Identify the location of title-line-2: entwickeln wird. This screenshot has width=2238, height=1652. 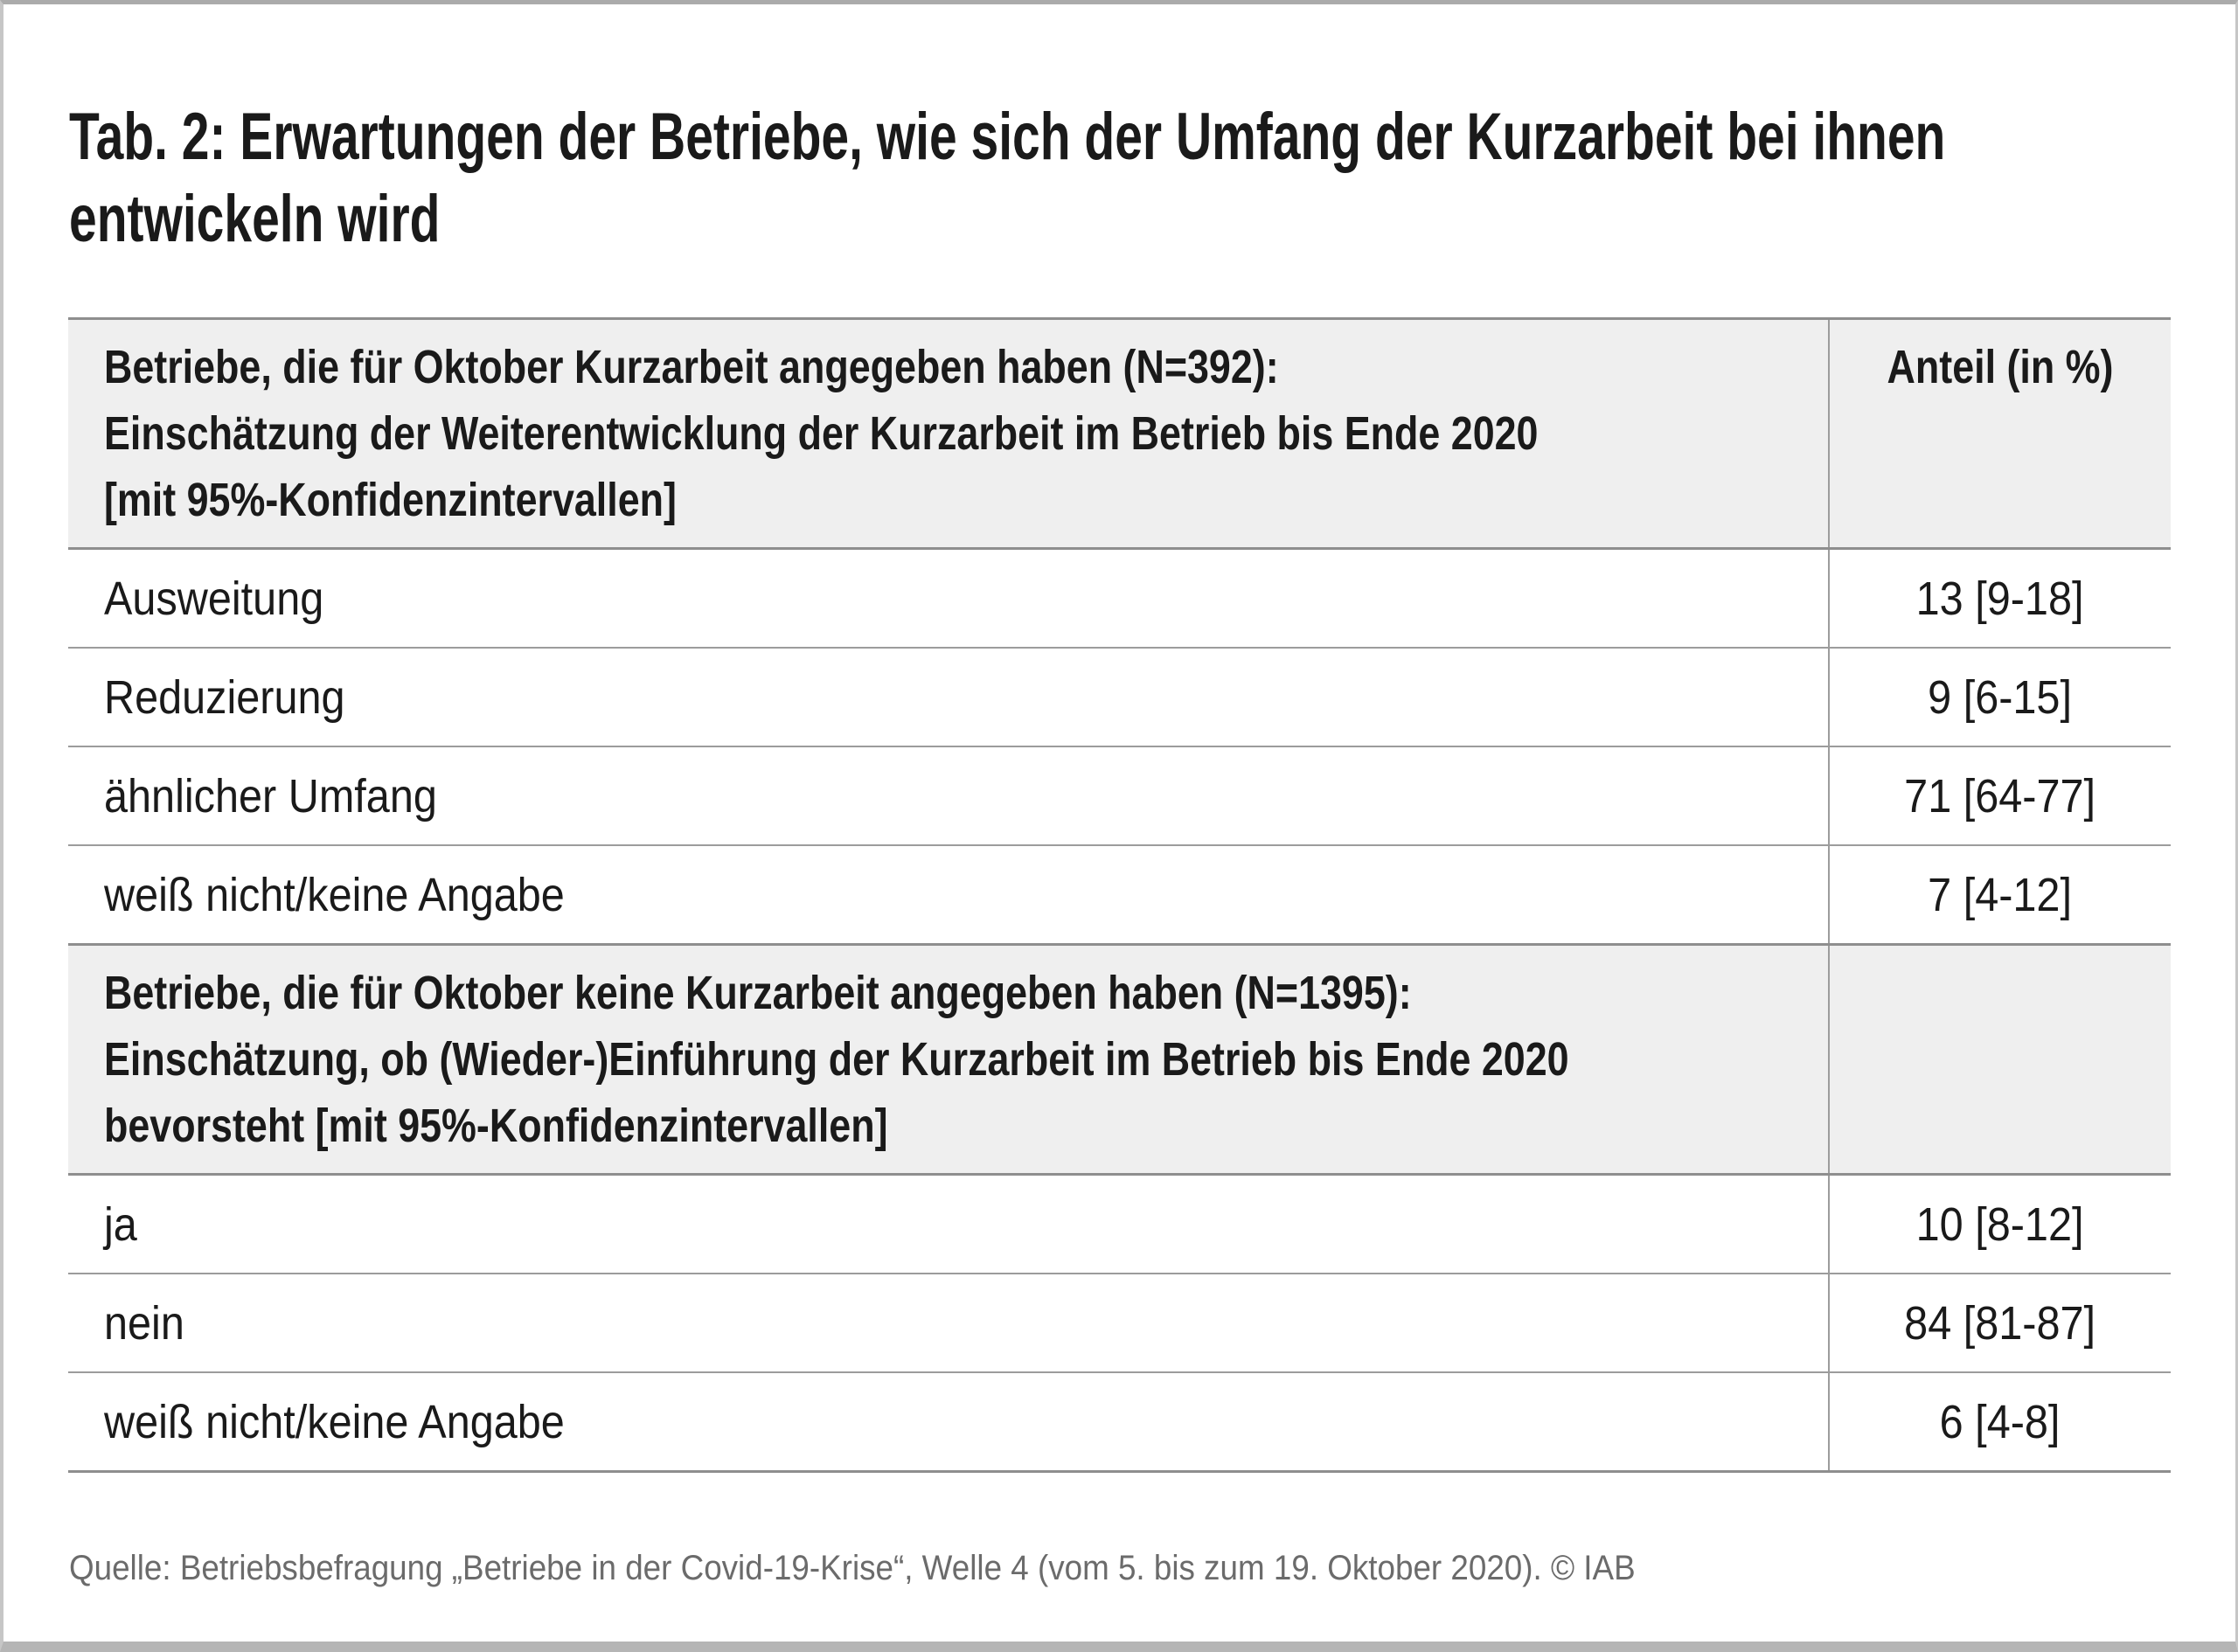
(255, 219).